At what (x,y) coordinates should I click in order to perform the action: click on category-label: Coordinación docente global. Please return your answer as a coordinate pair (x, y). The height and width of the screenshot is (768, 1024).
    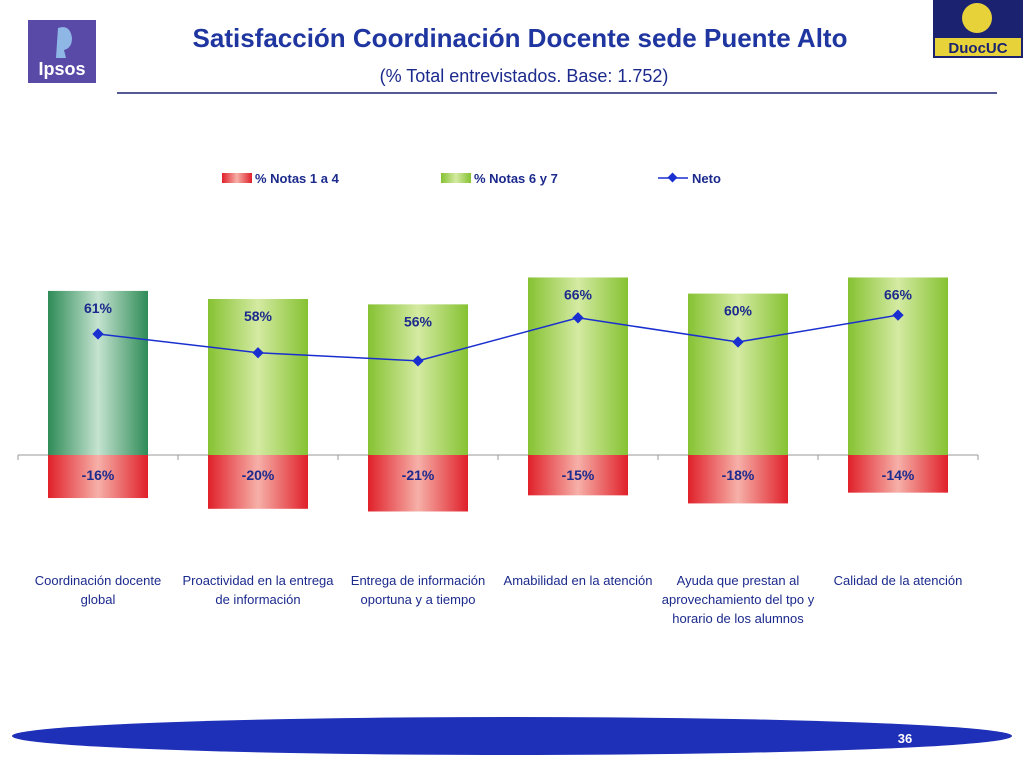
    Looking at the image, I should click on (98, 590).